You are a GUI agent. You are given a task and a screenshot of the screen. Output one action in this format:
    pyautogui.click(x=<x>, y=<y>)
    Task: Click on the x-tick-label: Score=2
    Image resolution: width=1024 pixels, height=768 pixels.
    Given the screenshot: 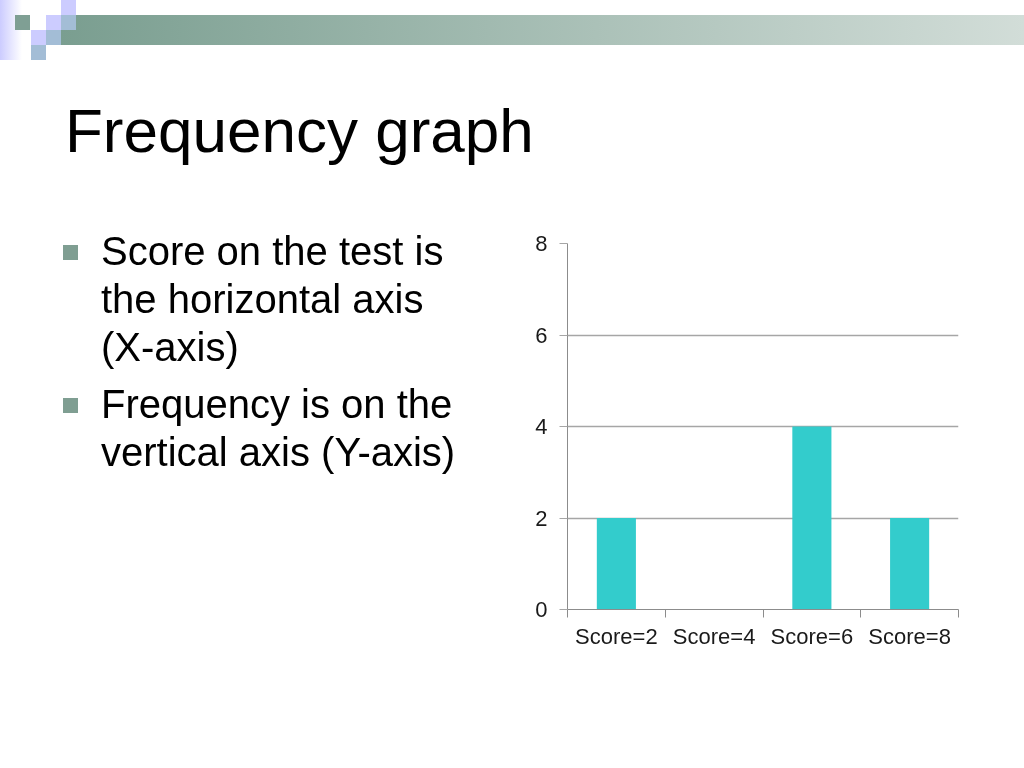 What is the action you would take?
    pyautogui.click(x=616, y=636)
    